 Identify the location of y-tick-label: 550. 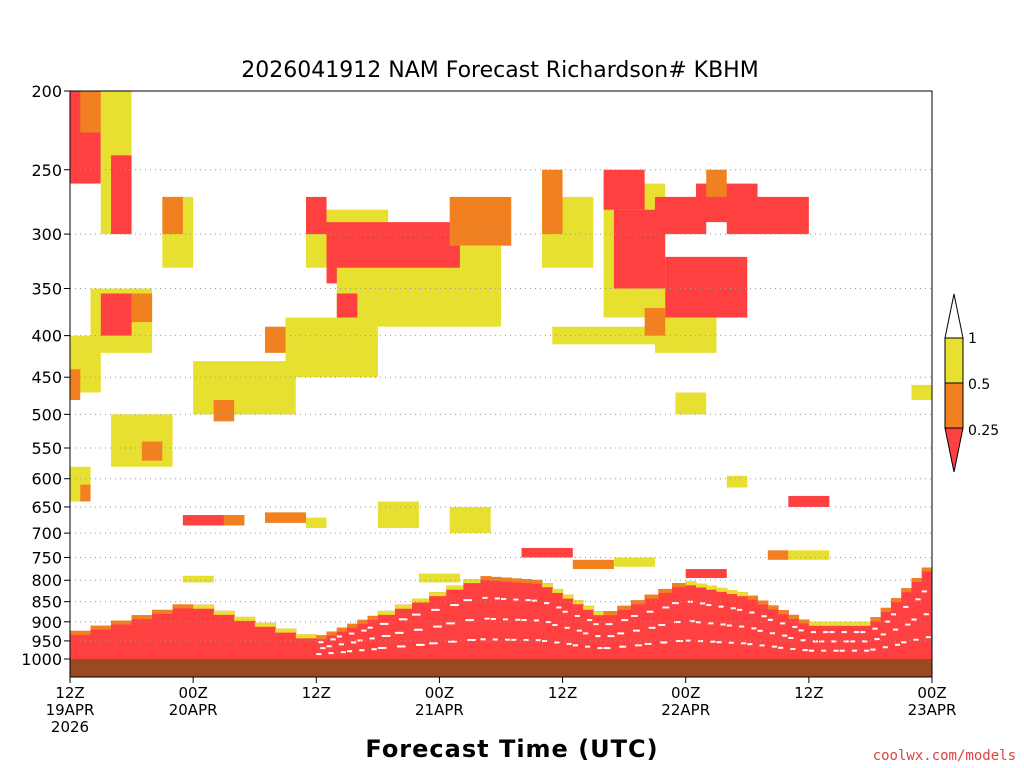
(46, 448).